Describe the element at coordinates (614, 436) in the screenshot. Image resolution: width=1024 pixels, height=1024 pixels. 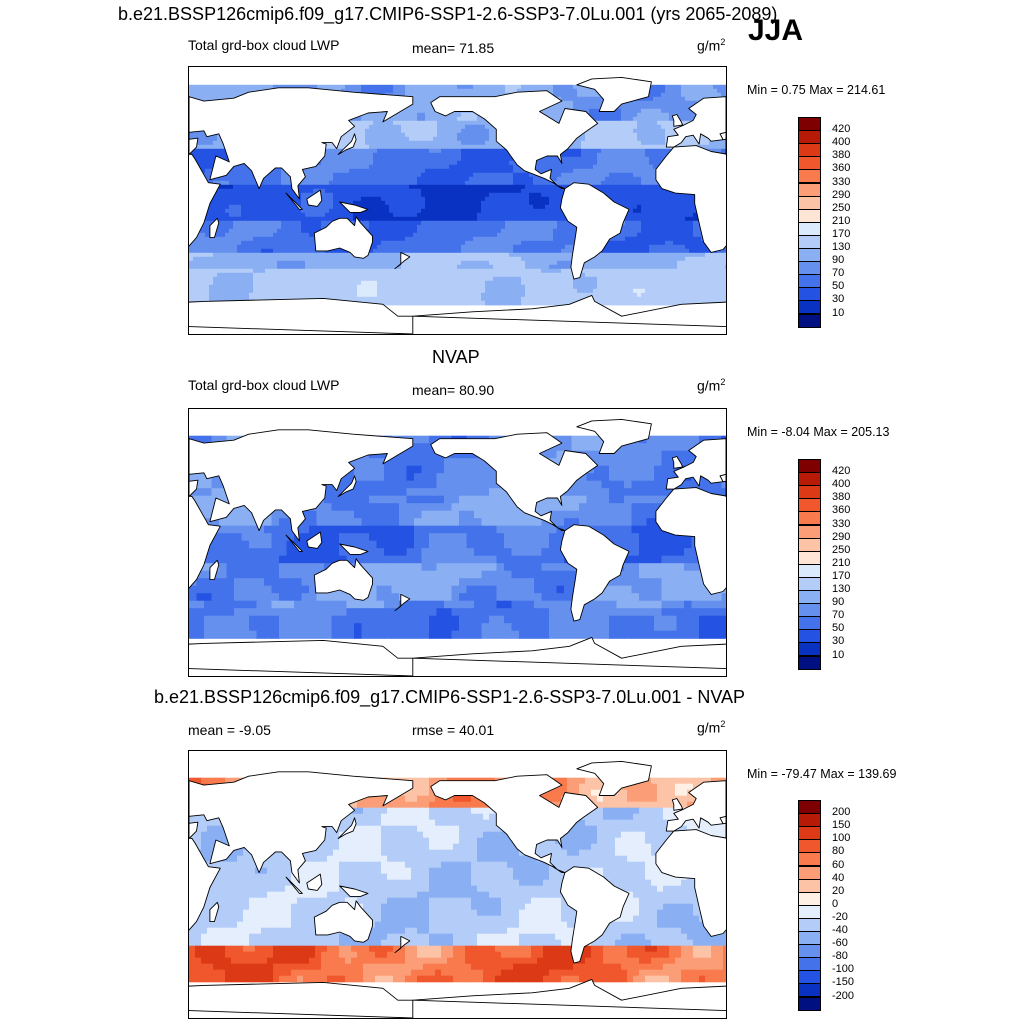
I see `landmass-greenland` at that location.